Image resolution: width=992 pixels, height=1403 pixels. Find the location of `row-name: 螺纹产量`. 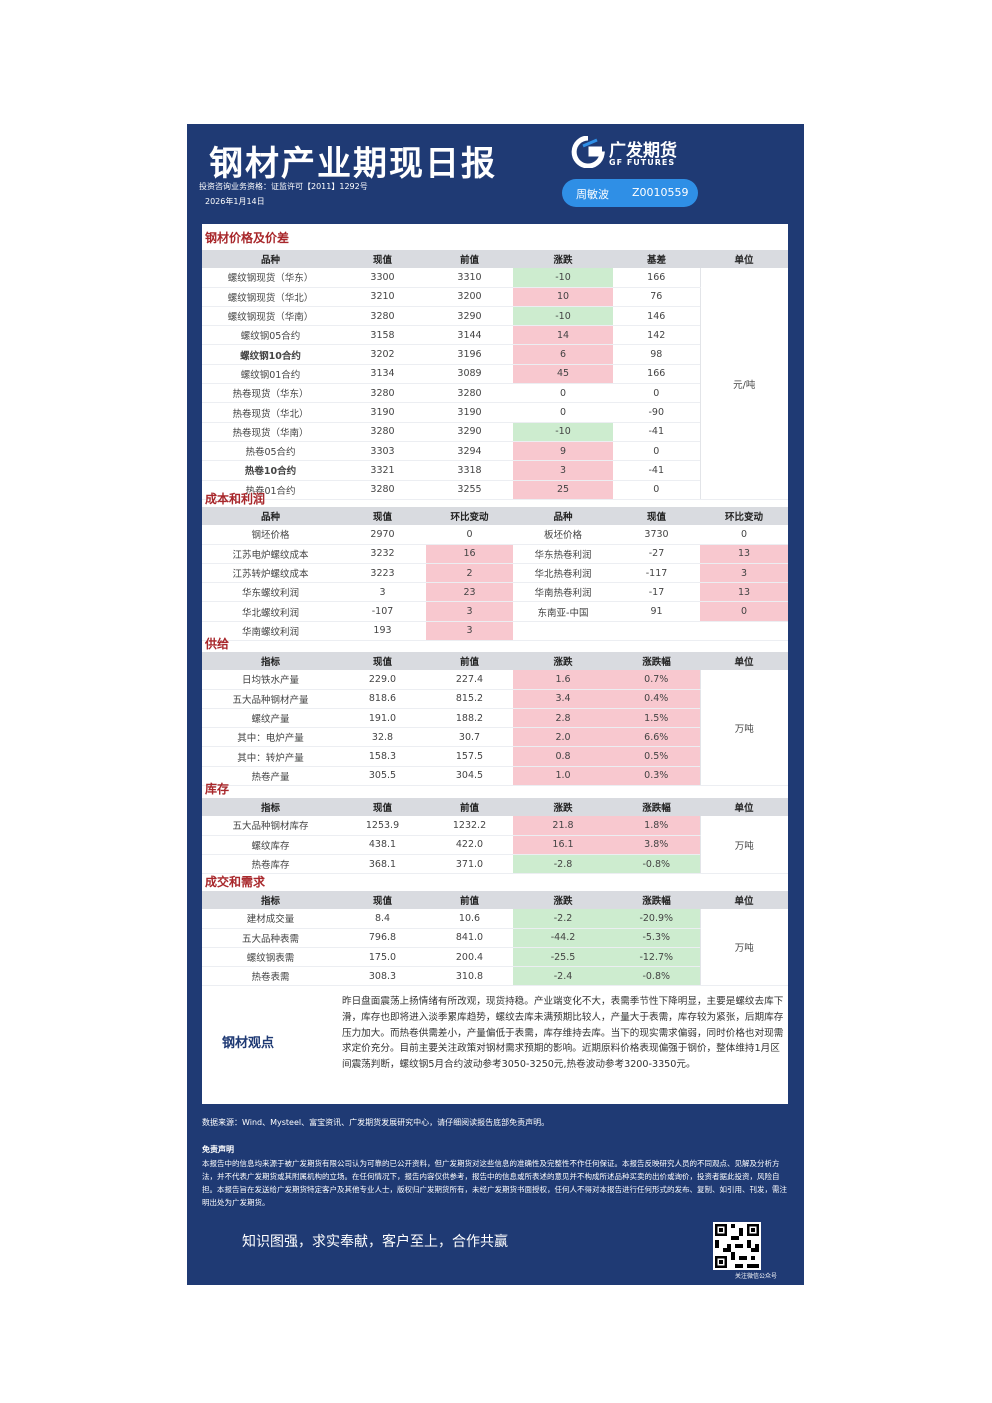

row-name: 螺纹产量 is located at coordinates (270, 718).